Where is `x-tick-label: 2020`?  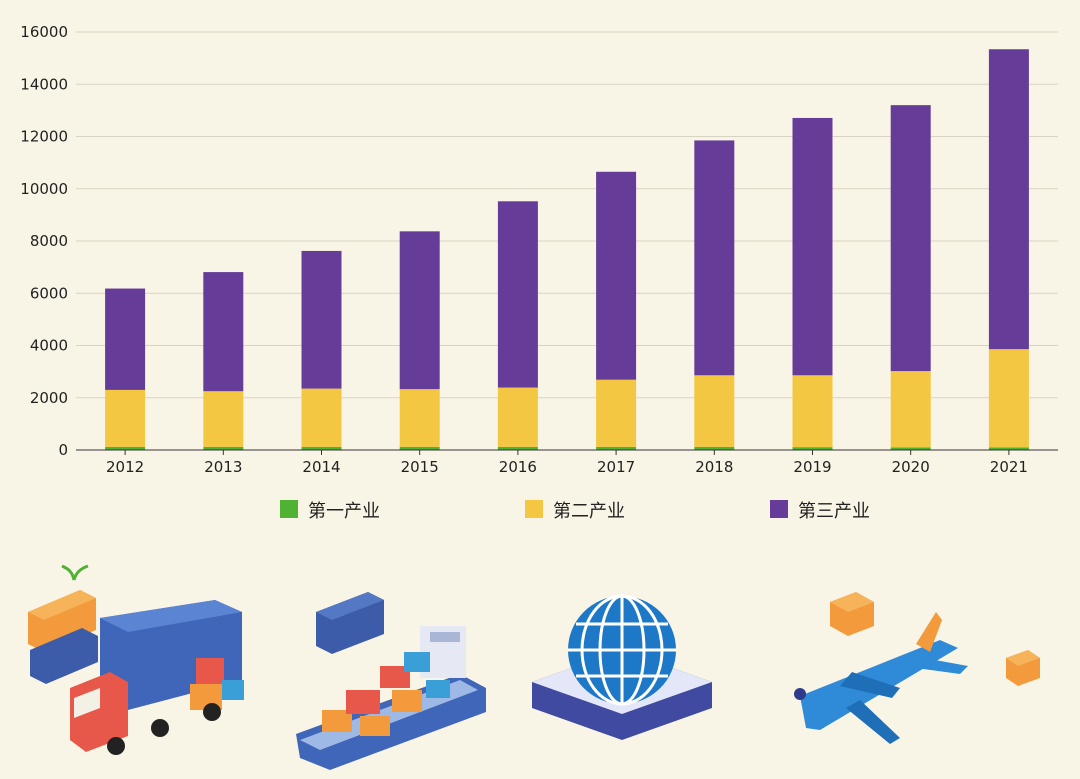 x-tick-label: 2020 is located at coordinates (911, 467).